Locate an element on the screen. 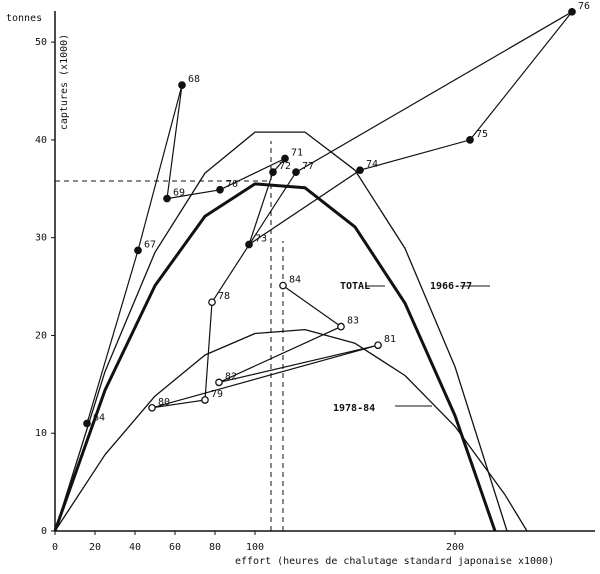  x-tick-label: 200 is located at coordinates (455, 547).